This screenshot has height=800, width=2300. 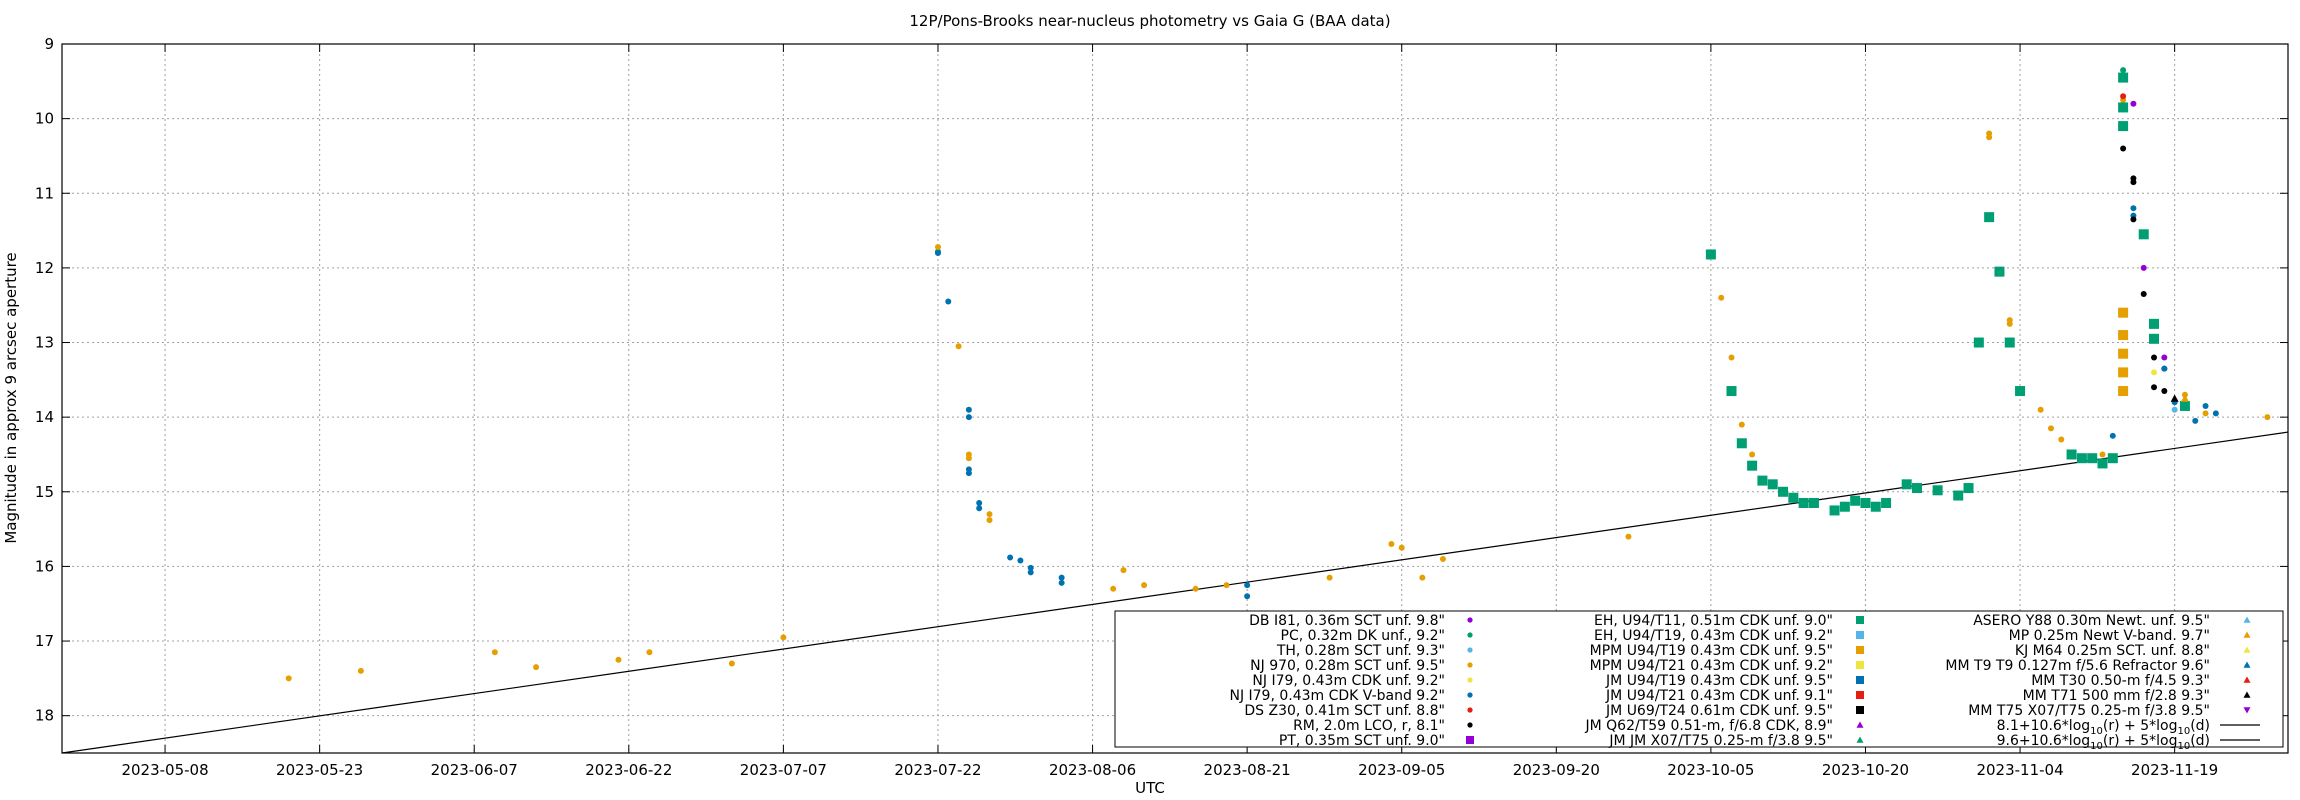 I want to click on y-tick-label: 16, so click(x=44, y=566).